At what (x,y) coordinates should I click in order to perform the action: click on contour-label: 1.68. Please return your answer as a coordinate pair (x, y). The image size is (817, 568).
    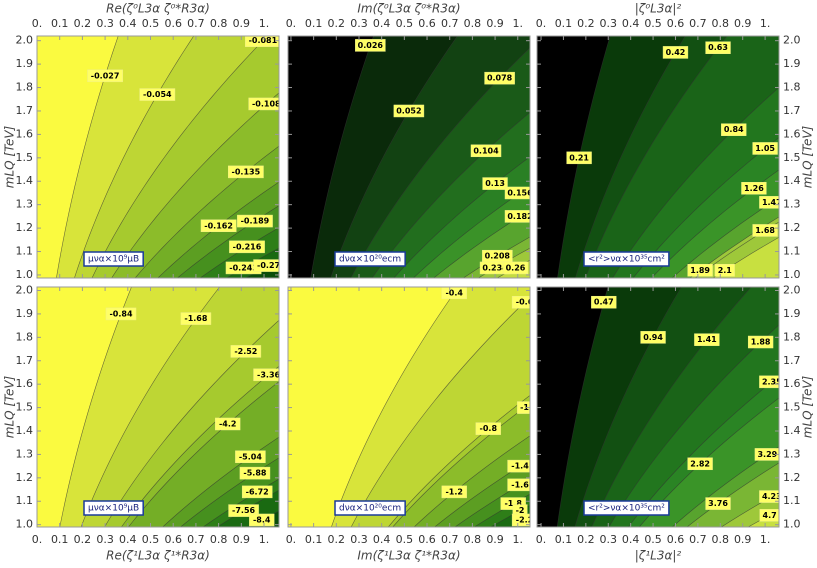
    Looking at the image, I should click on (765, 230).